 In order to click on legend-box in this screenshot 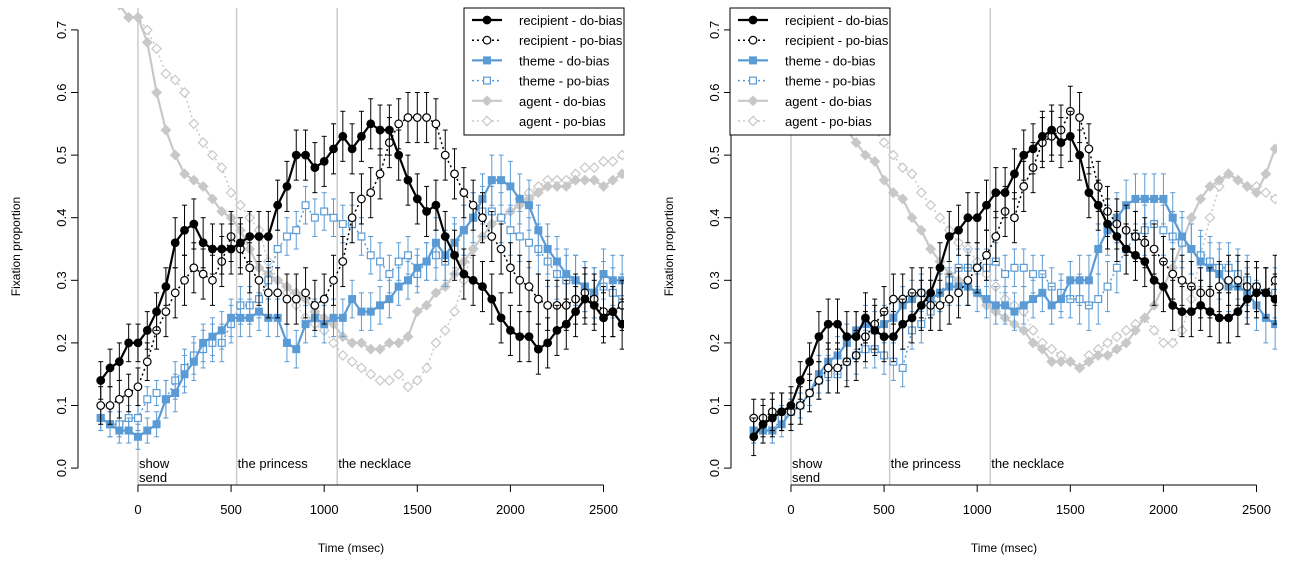, I will do `click(810, 71)`.